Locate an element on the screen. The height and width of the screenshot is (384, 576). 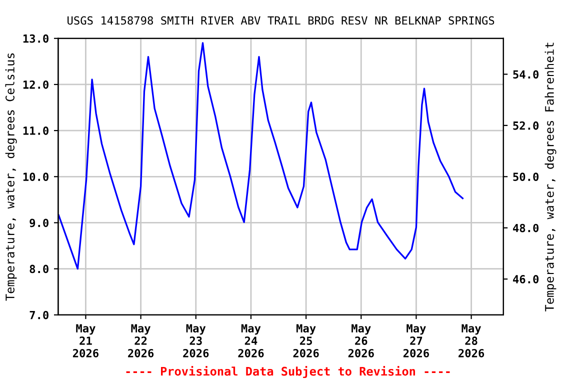
y-tick-label: 11.0 is located at coordinates (35, 130).